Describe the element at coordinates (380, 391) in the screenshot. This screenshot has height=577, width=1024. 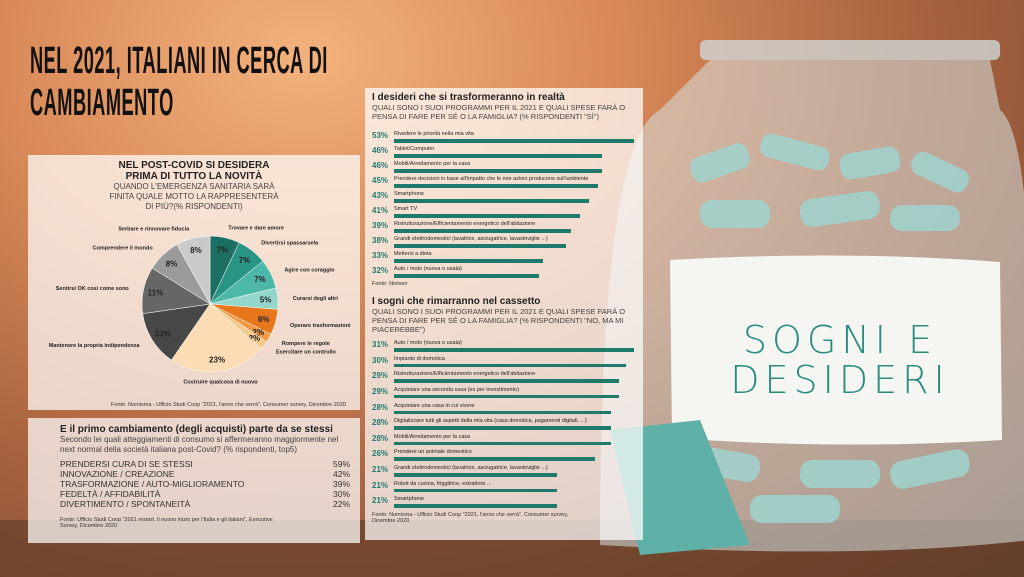
I see `value-label: 29%` at that location.